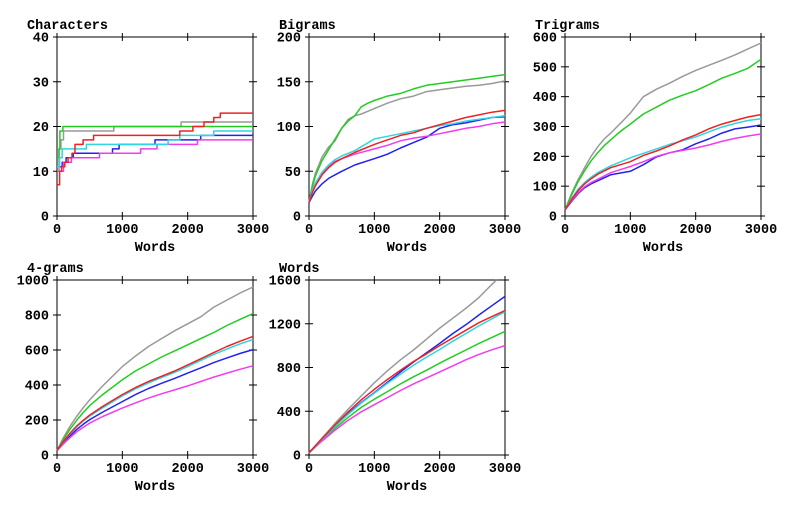 The image size is (790, 520). Describe the element at coordinates (285, 325) in the screenshot. I see `y-tick-label: 1200` at that location.